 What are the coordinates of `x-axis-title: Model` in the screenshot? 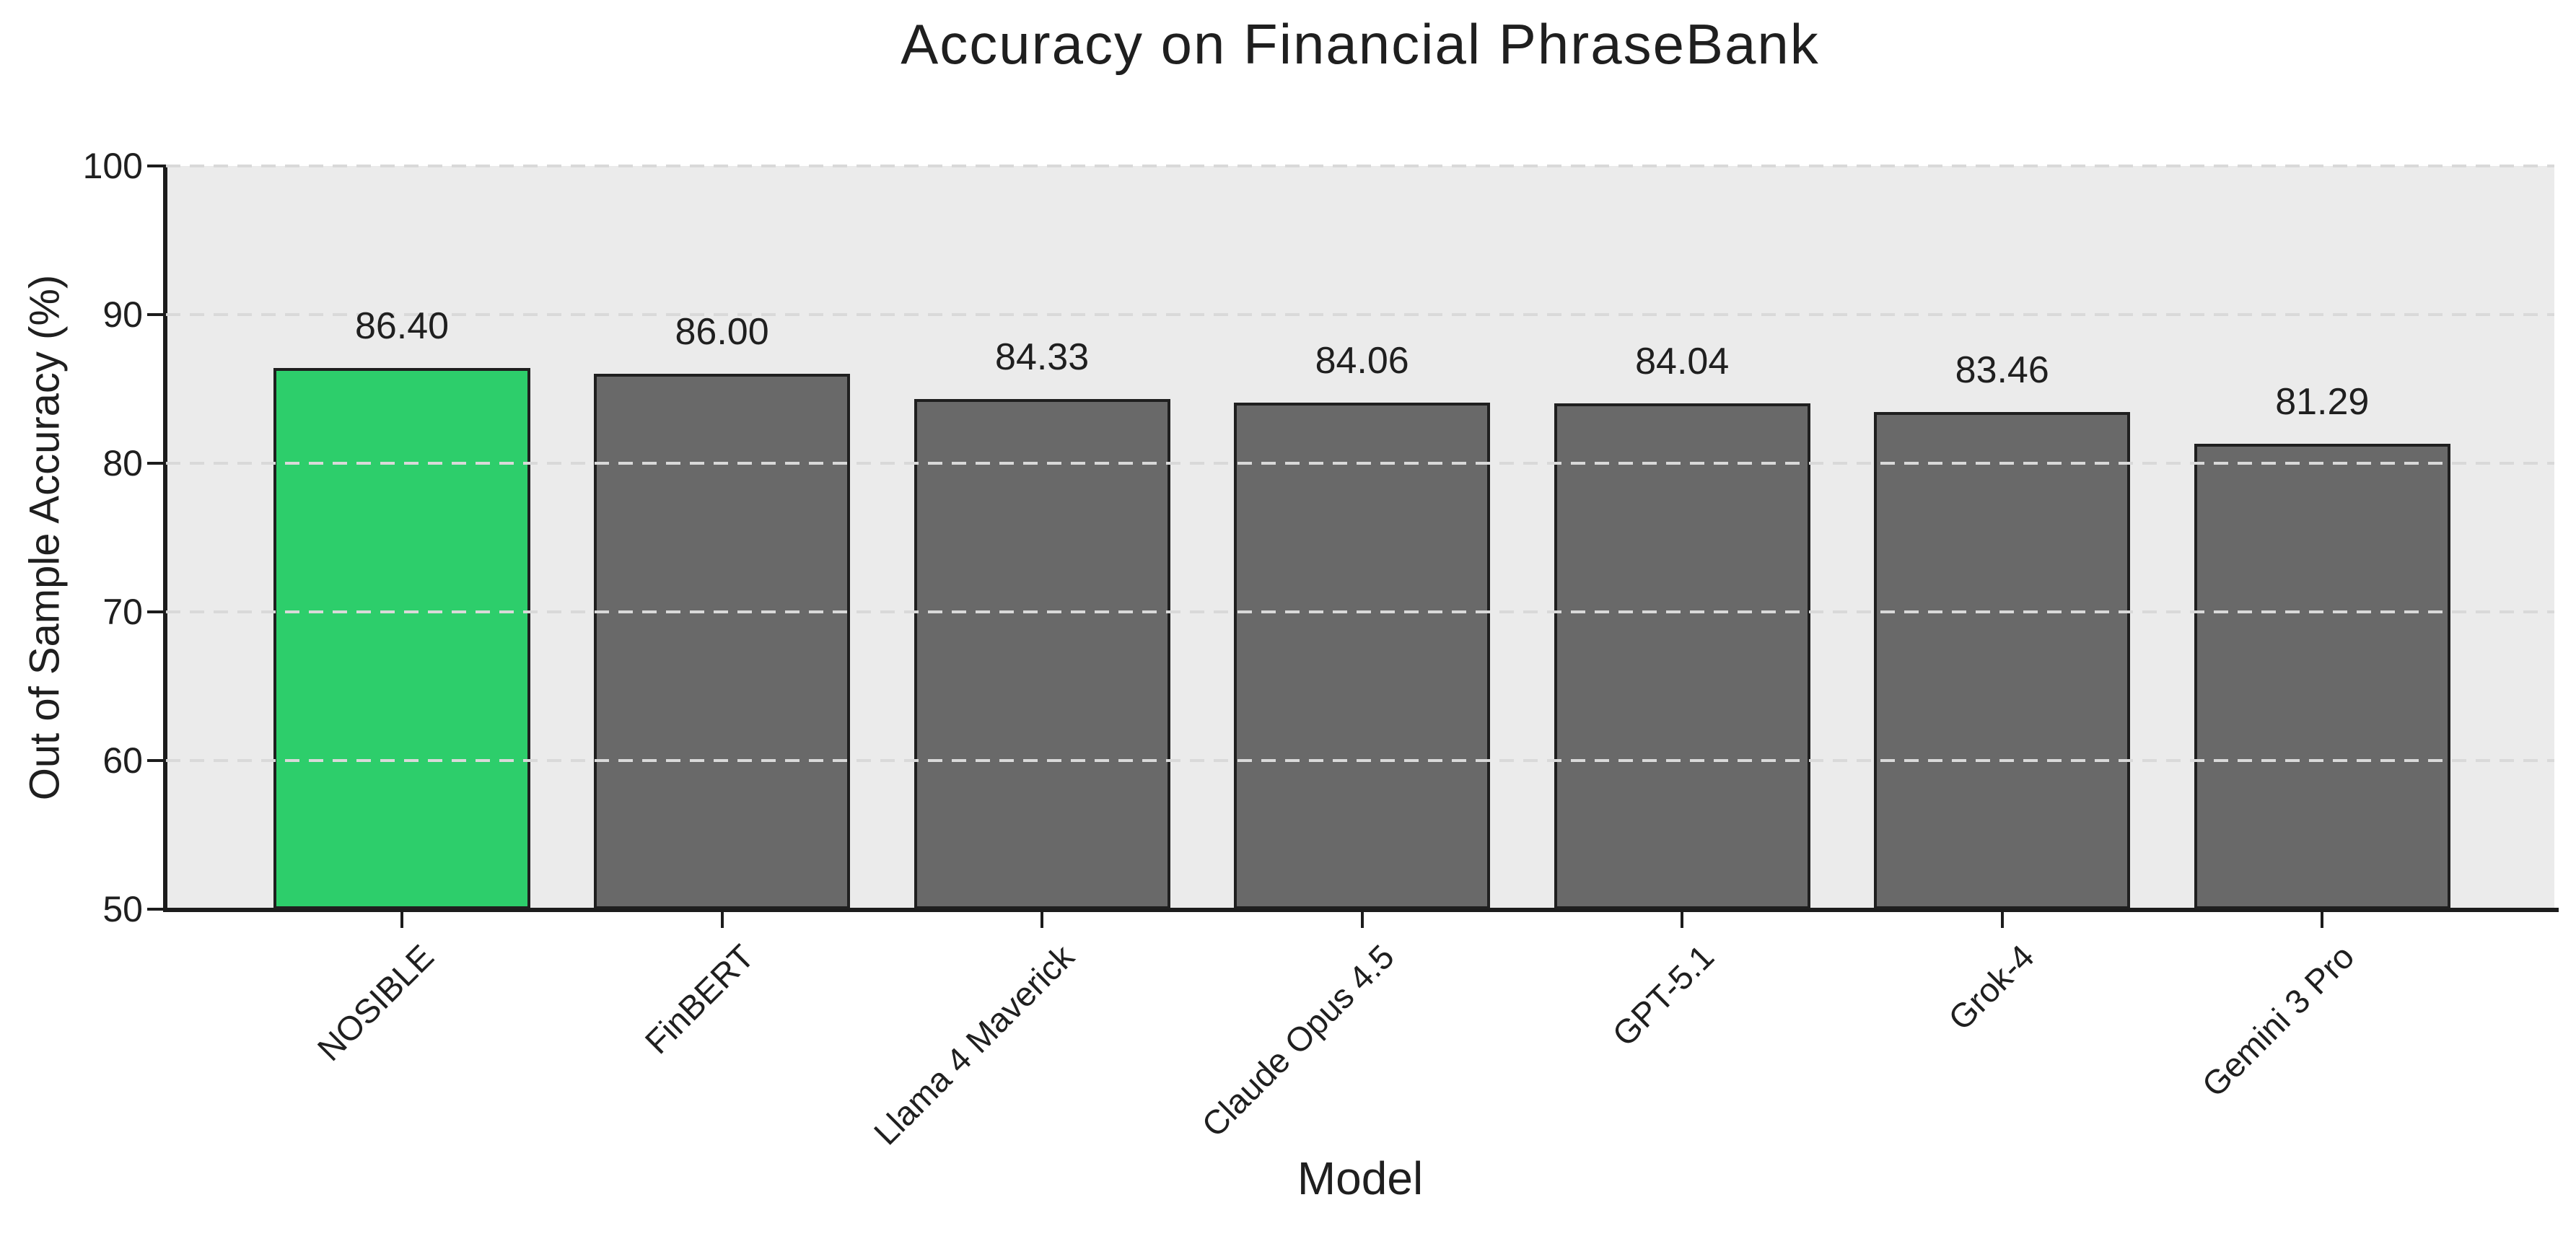 It's located at (1360, 1178).